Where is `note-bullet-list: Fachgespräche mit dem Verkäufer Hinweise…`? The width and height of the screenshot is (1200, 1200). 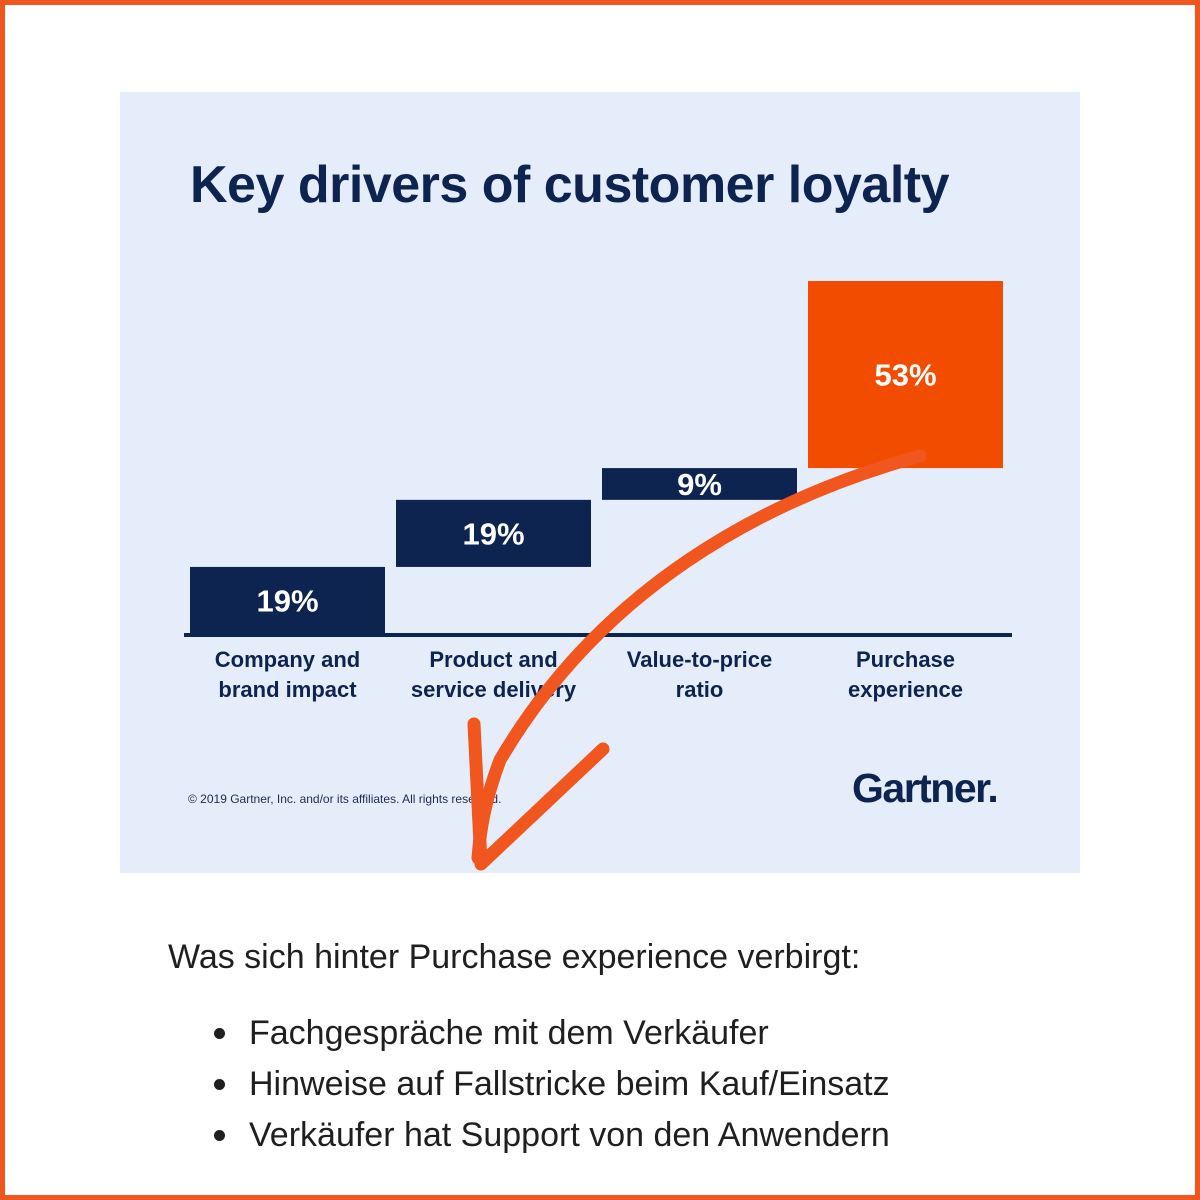
note-bullet-list: Fachgespräche mit dem Verkäufer Hinweise… is located at coordinates (552, 1084).